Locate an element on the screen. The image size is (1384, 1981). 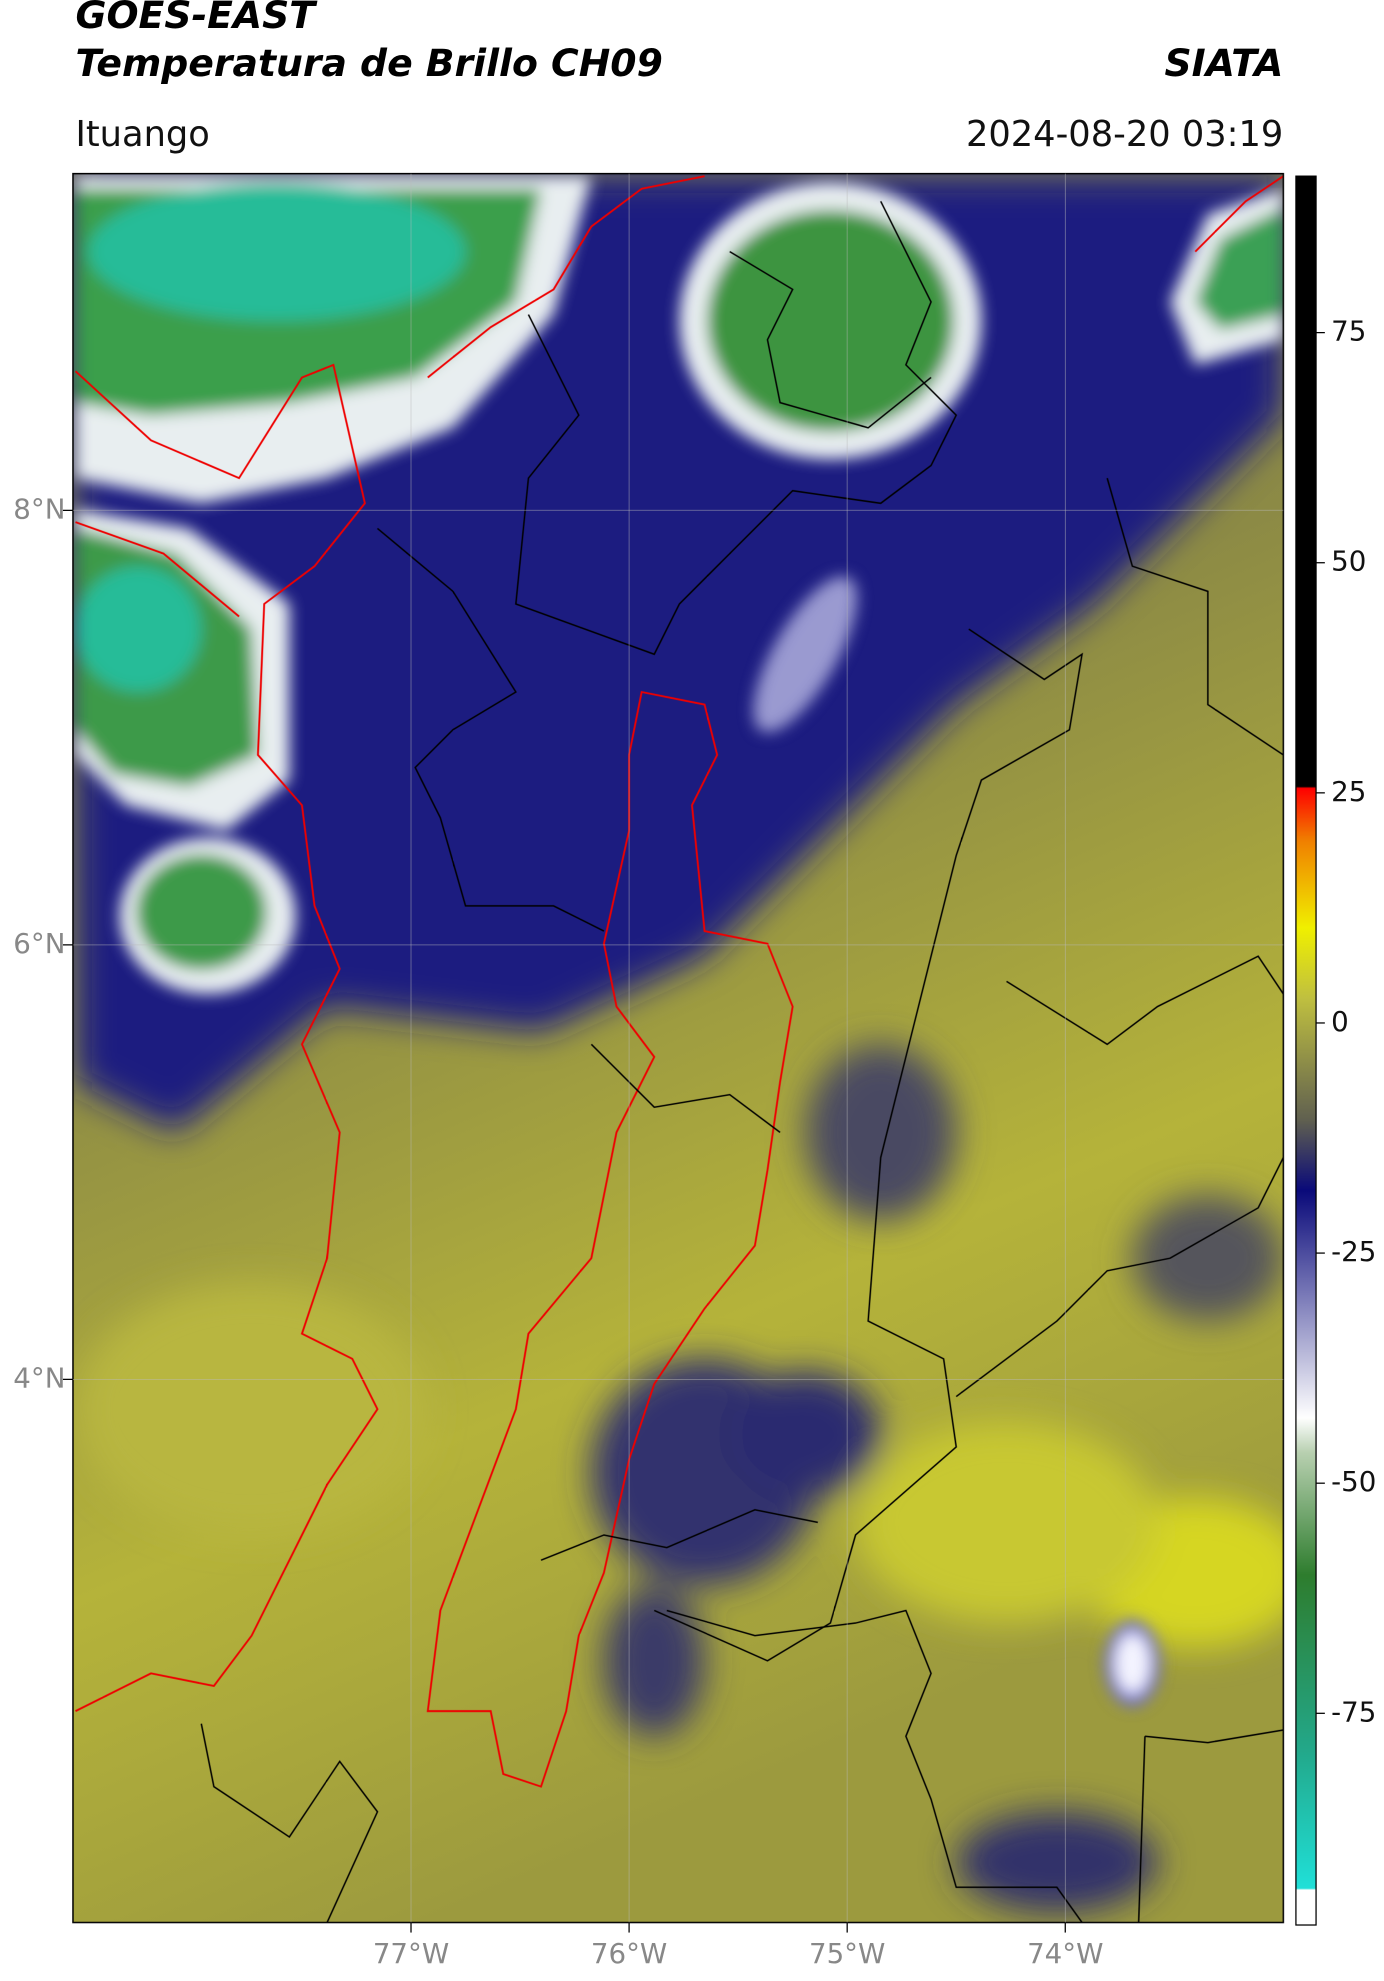
colorbar-tick-label: 25 is located at coordinates (1348, 791).